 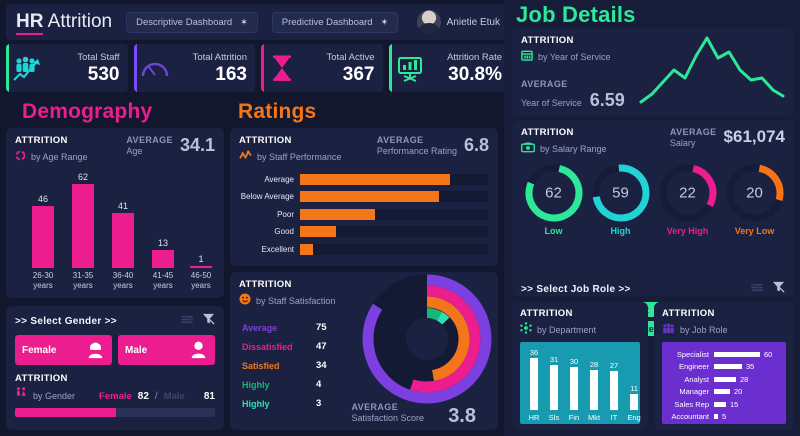 What do you see at coordinates (554, 359) in the screenshot?
I see `department-bar-value: 31` at bounding box center [554, 359].